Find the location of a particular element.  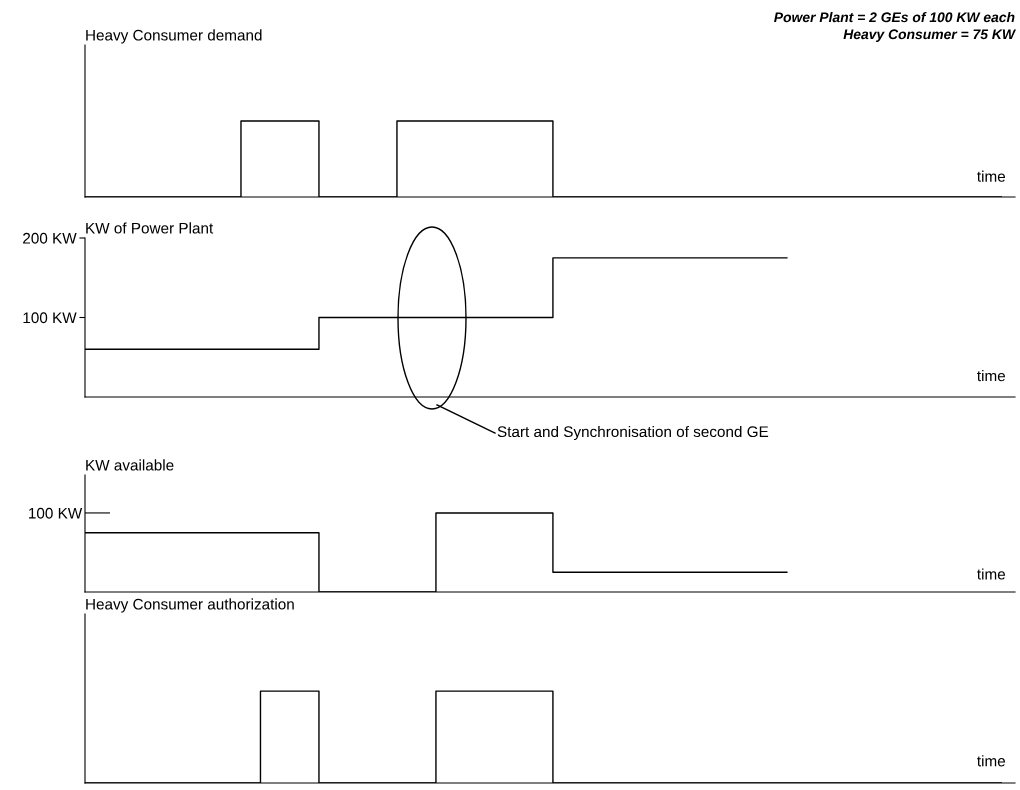

text: Heavy Consumer = 75 KW is located at coordinates (929, 35).